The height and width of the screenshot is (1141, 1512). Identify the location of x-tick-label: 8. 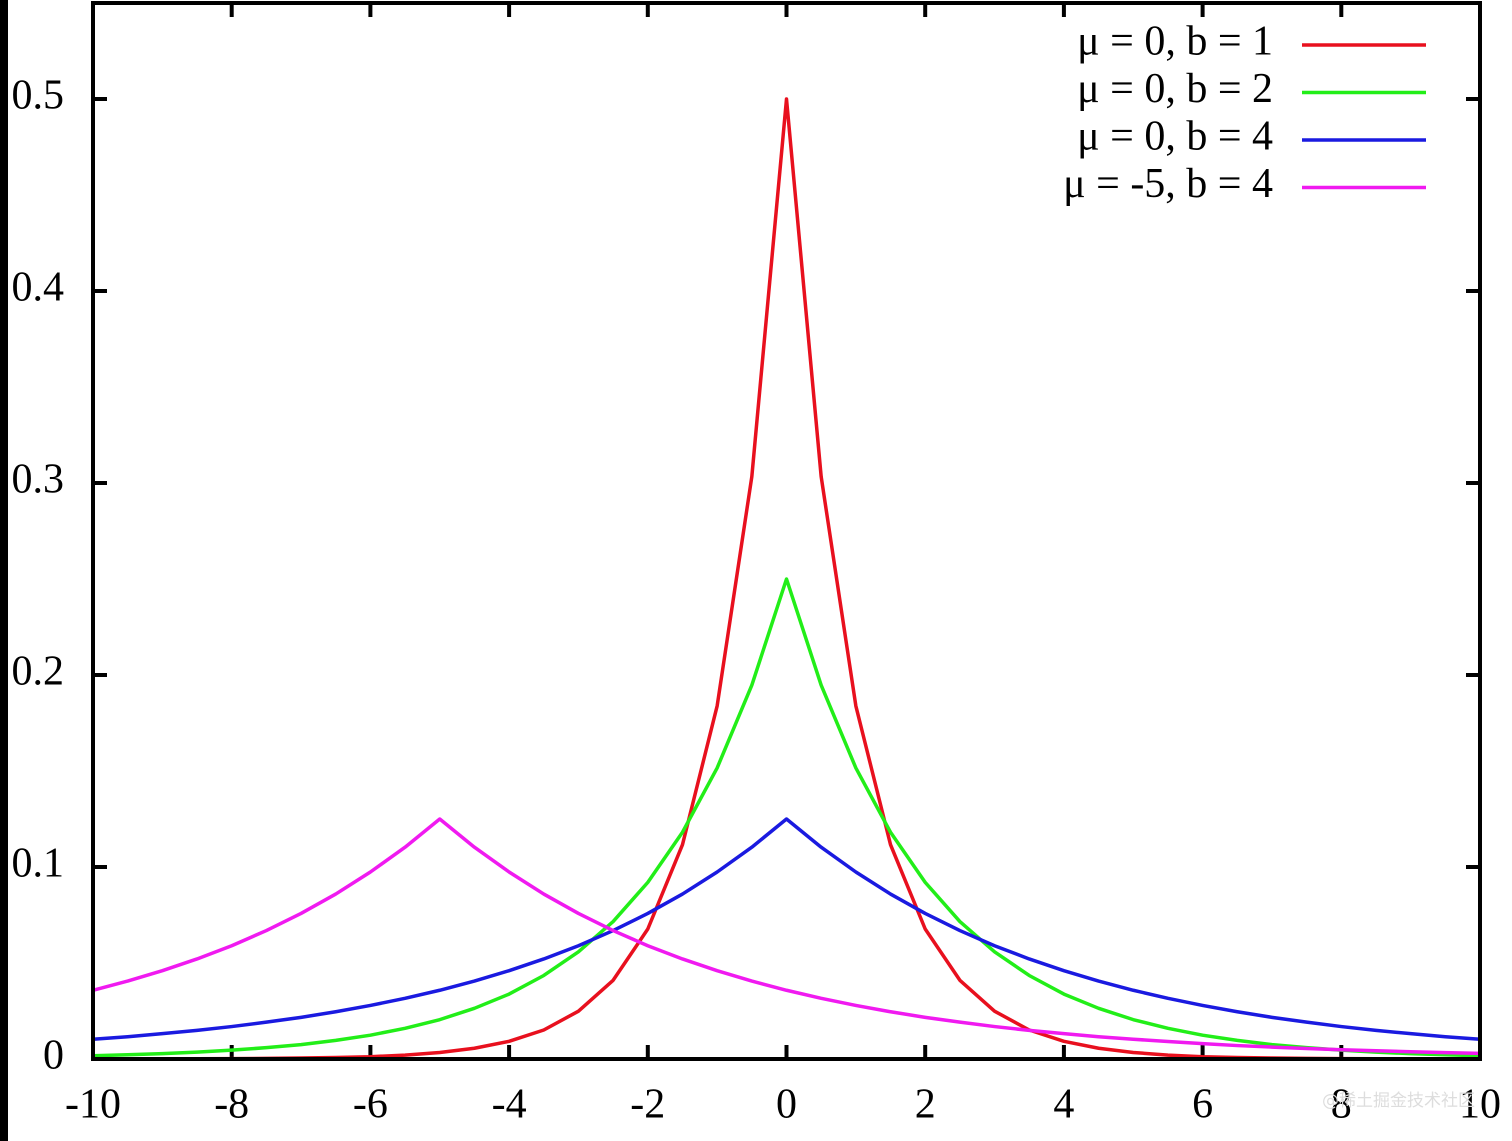
(1341, 1105).